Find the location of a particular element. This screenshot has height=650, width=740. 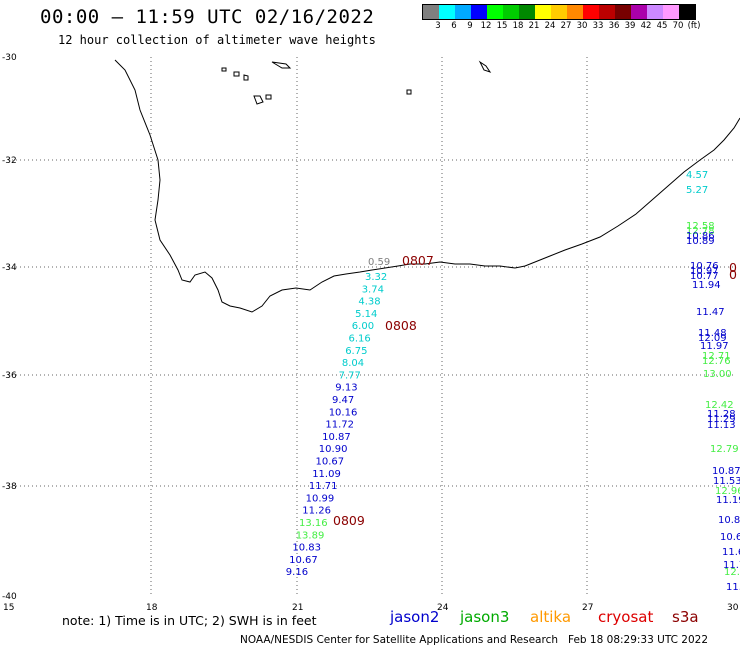

wave-height-value: 11.26 is located at coordinates (316, 511).